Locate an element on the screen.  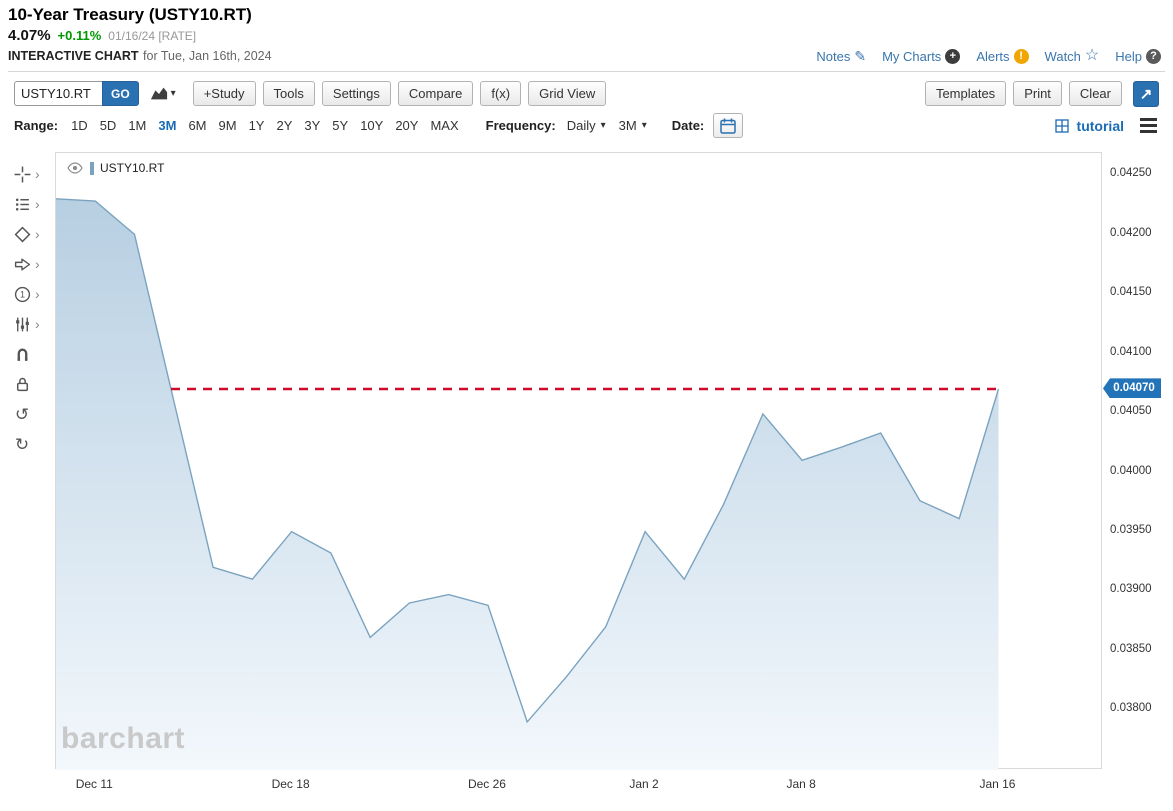
undo-tool-icon: ↺ is located at coordinates (22, 414).